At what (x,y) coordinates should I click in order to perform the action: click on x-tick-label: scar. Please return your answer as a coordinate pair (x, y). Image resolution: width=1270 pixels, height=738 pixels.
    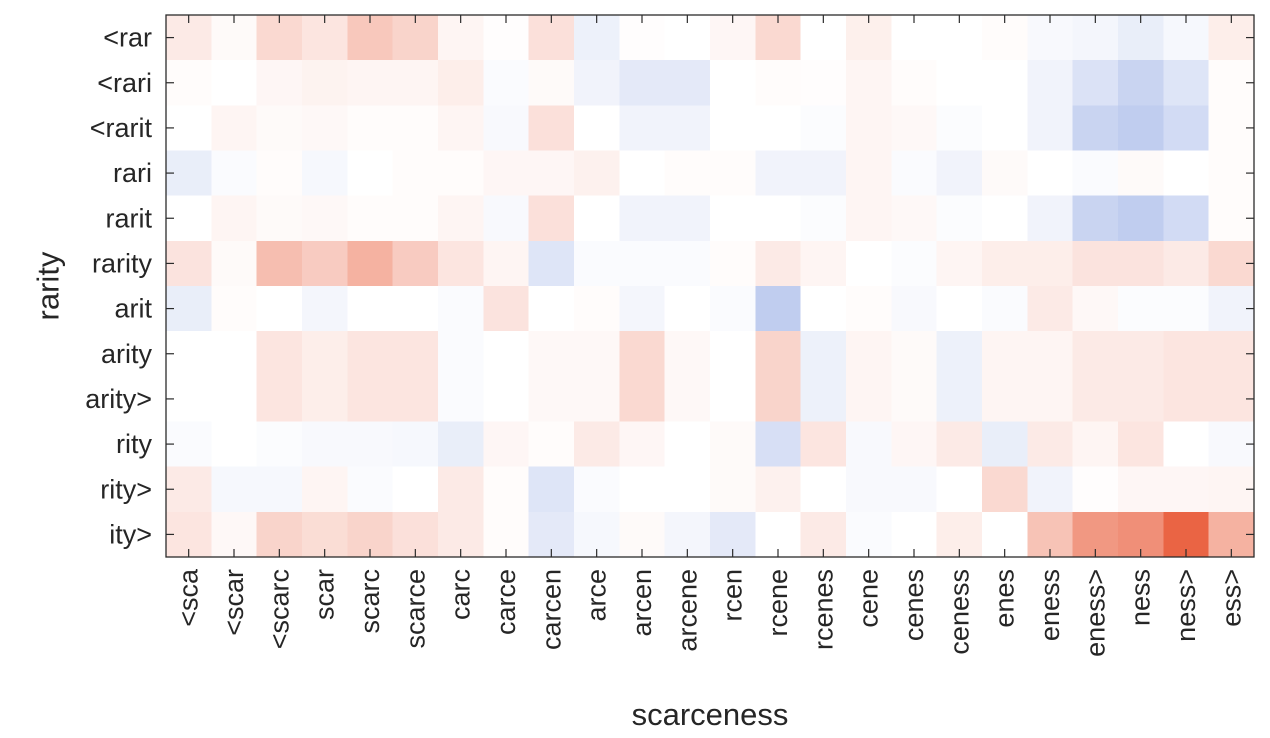
    Looking at the image, I should click on (325, 594).